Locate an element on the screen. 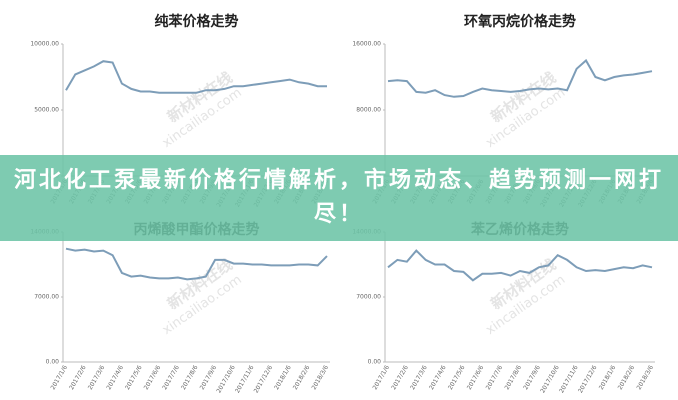 This screenshot has width=678, height=400. banner-title: 河北化工泵最新价格行情解析，市场动态、趋势预测一网打尽！ is located at coordinates (338, 197).